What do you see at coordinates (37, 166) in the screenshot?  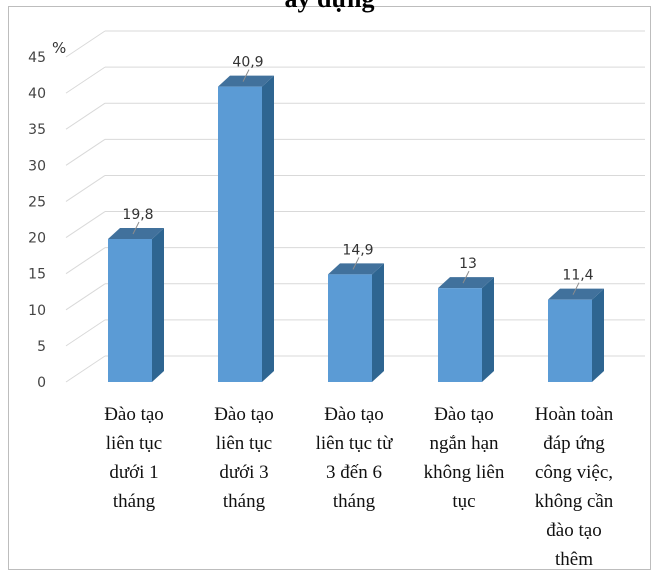 I see `y-tick-label: 30` at bounding box center [37, 166].